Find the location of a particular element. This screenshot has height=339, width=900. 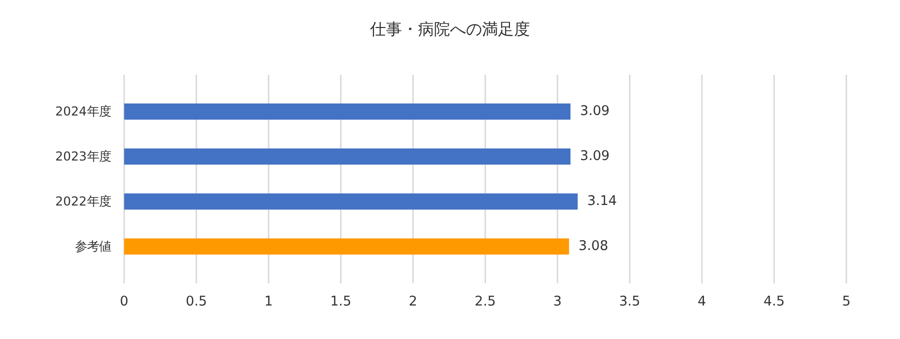

x-tick-label: 1 is located at coordinates (268, 302).